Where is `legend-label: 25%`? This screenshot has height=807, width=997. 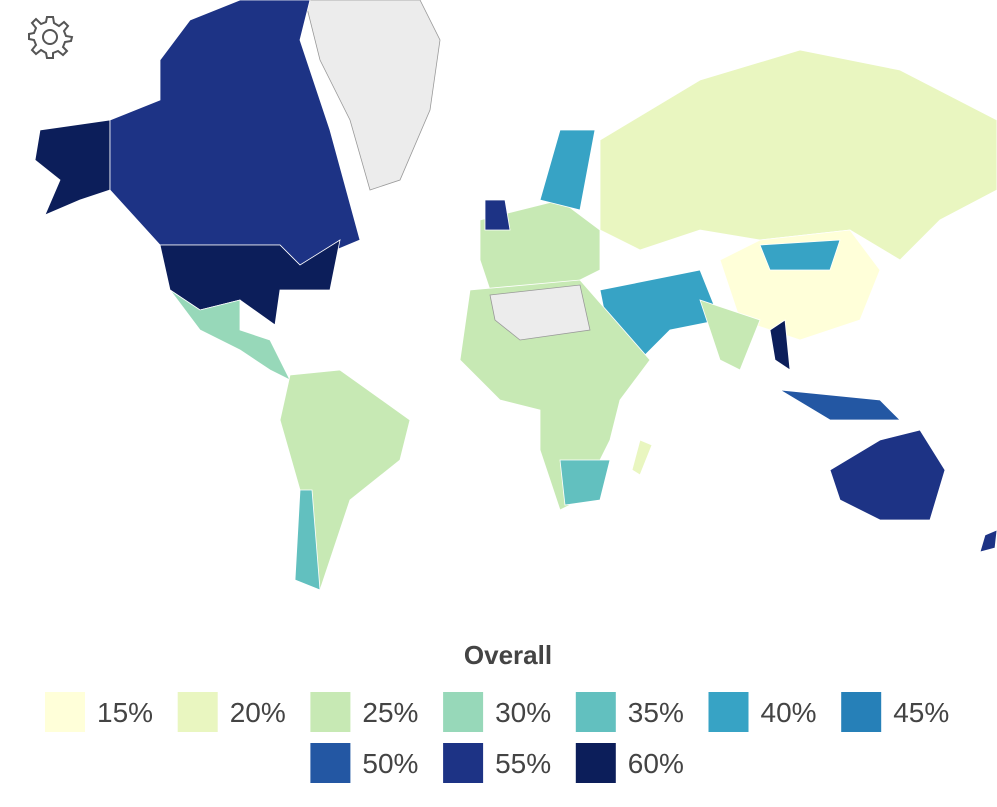 legend-label: 25% is located at coordinates (390, 712).